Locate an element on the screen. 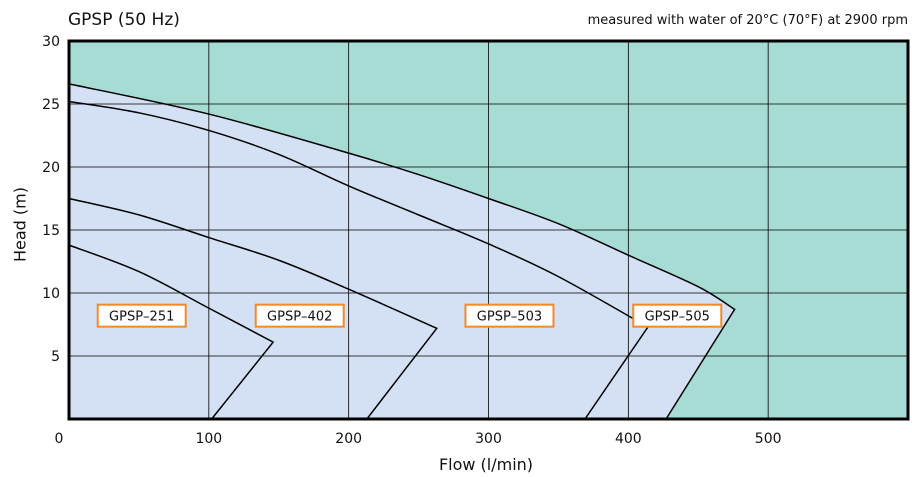 The height and width of the screenshot is (477, 912). chart-title: GPSP (50 Hz) is located at coordinates (124, 20).